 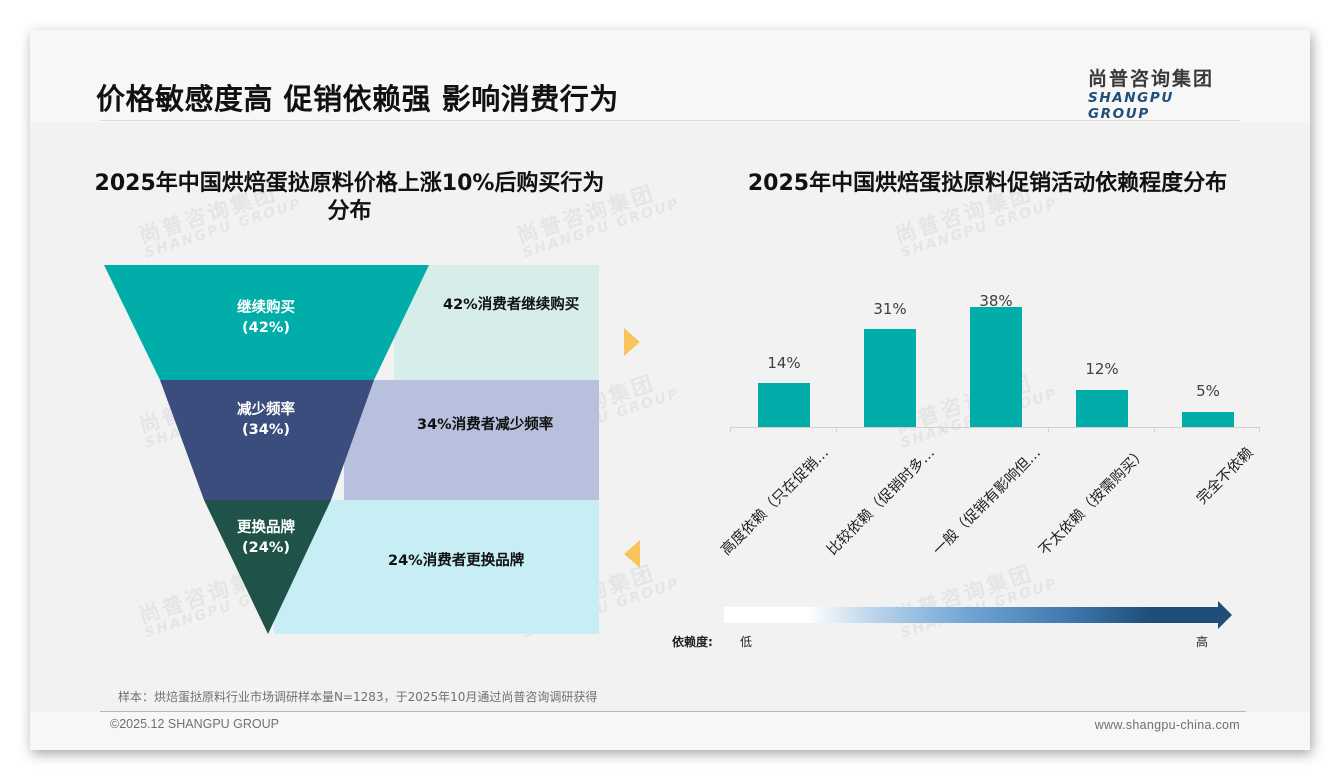 I want to click on arrow-right-icon, so click(x=1225, y=615).